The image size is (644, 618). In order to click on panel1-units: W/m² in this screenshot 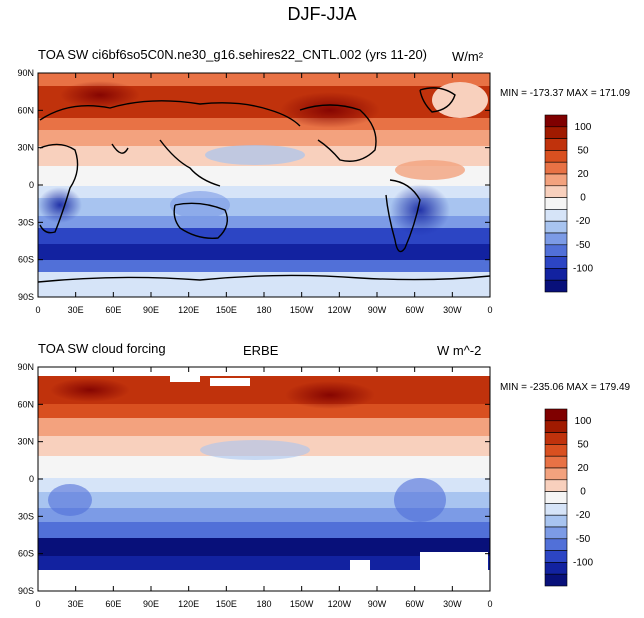, I will do `click(468, 56)`.